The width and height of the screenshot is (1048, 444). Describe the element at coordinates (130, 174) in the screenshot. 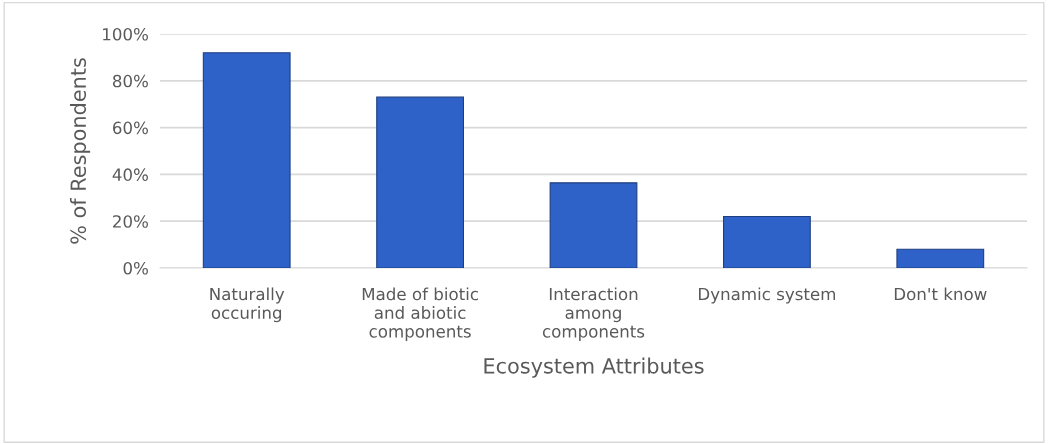

I see `y-tick-label: 40%` at that location.